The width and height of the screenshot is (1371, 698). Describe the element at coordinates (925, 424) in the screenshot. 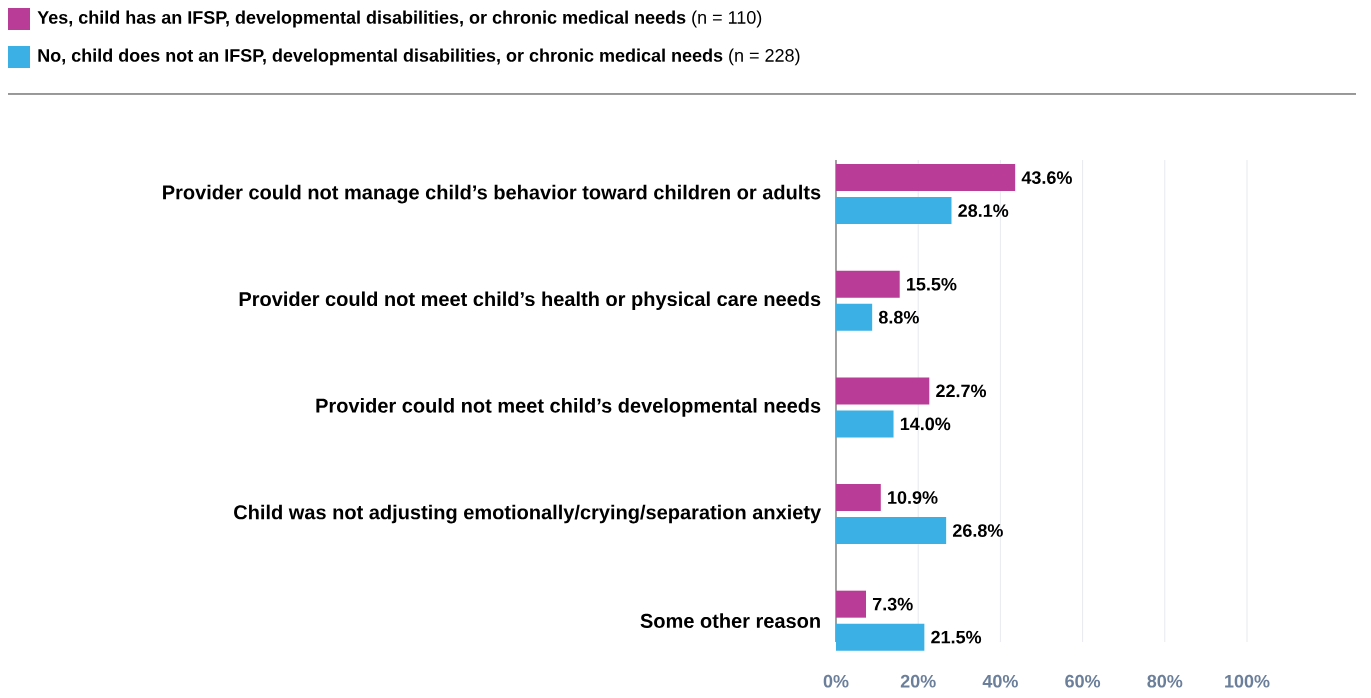

I see `data-label: 14.0%` at that location.